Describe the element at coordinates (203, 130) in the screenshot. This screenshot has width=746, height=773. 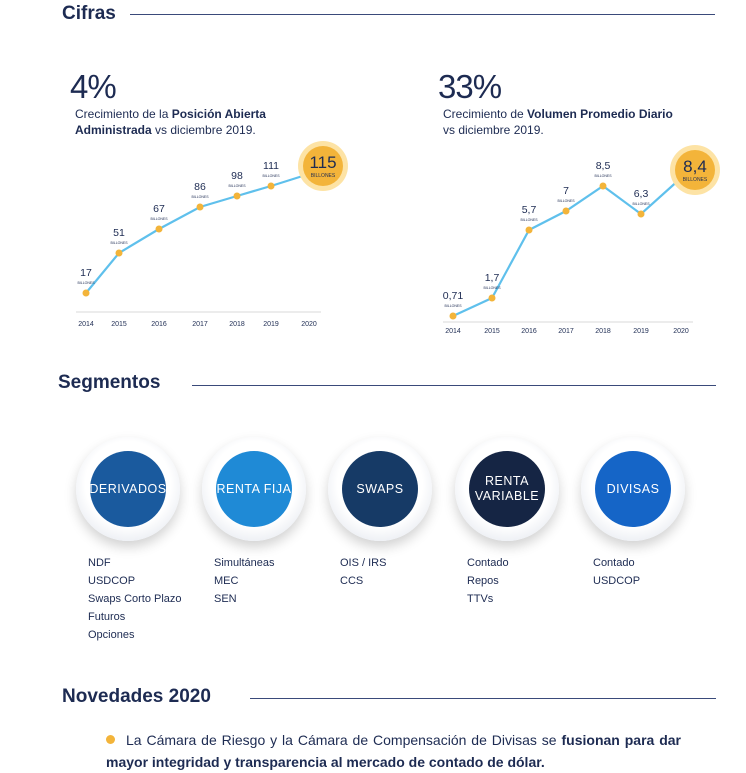
I see `kpi-left-desc-post: vs diciembre 2019.` at that location.